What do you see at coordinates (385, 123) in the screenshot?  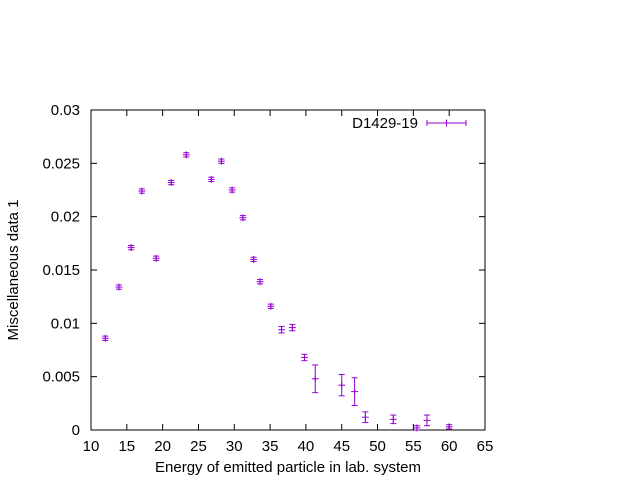 I see `legend-label: D1429-19` at bounding box center [385, 123].